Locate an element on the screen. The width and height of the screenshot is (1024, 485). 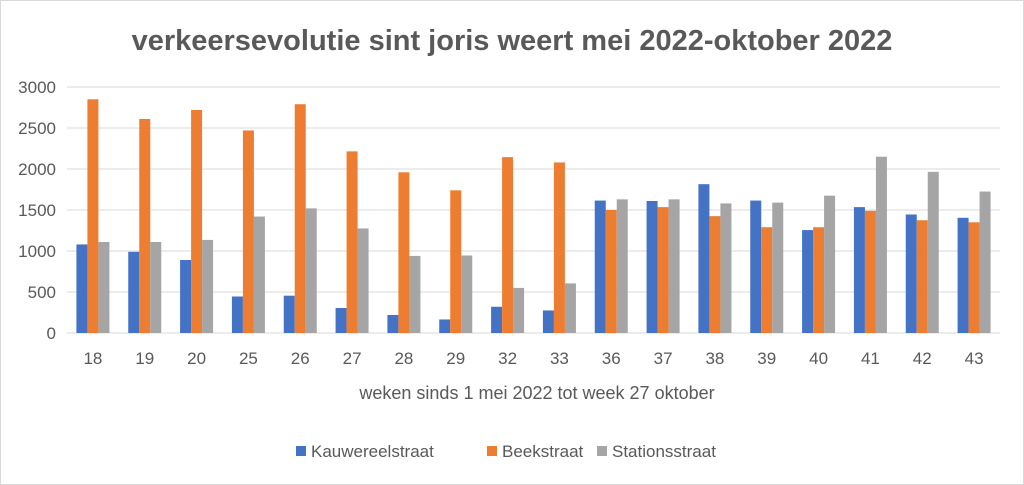
legend-label: Beekstraat is located at coordinates (543, 451).